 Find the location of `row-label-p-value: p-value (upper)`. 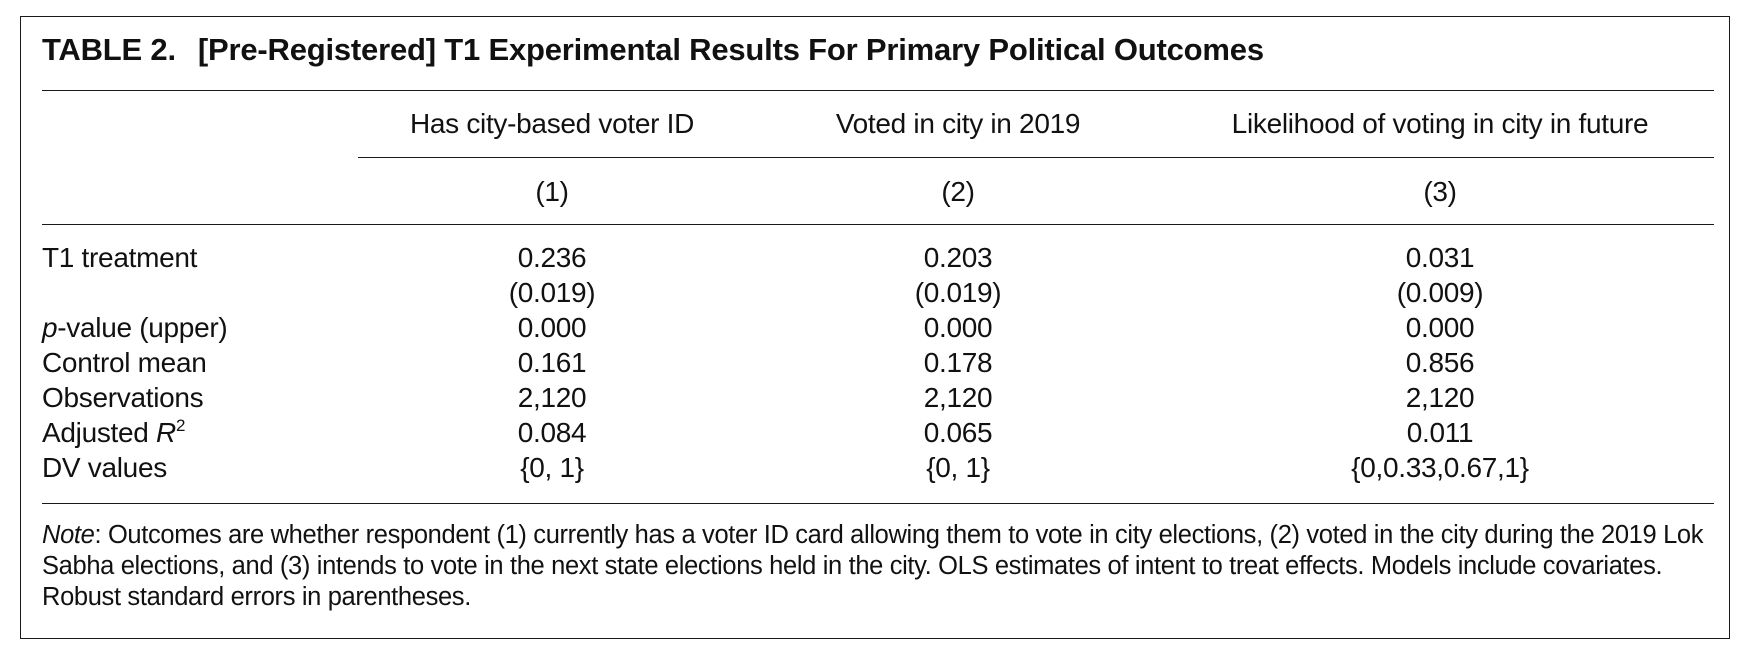

row-label-p-value: p-value (upper) is located at coordinates (135, 327).